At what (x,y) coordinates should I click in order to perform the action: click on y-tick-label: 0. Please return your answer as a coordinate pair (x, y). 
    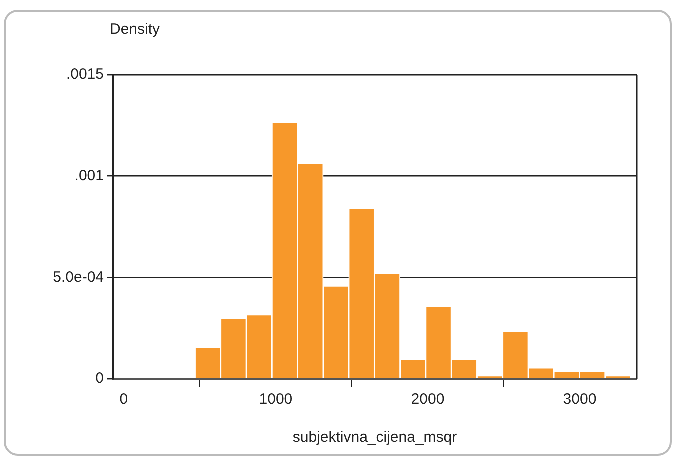
    Looking at the image, I should click on (100, 379).